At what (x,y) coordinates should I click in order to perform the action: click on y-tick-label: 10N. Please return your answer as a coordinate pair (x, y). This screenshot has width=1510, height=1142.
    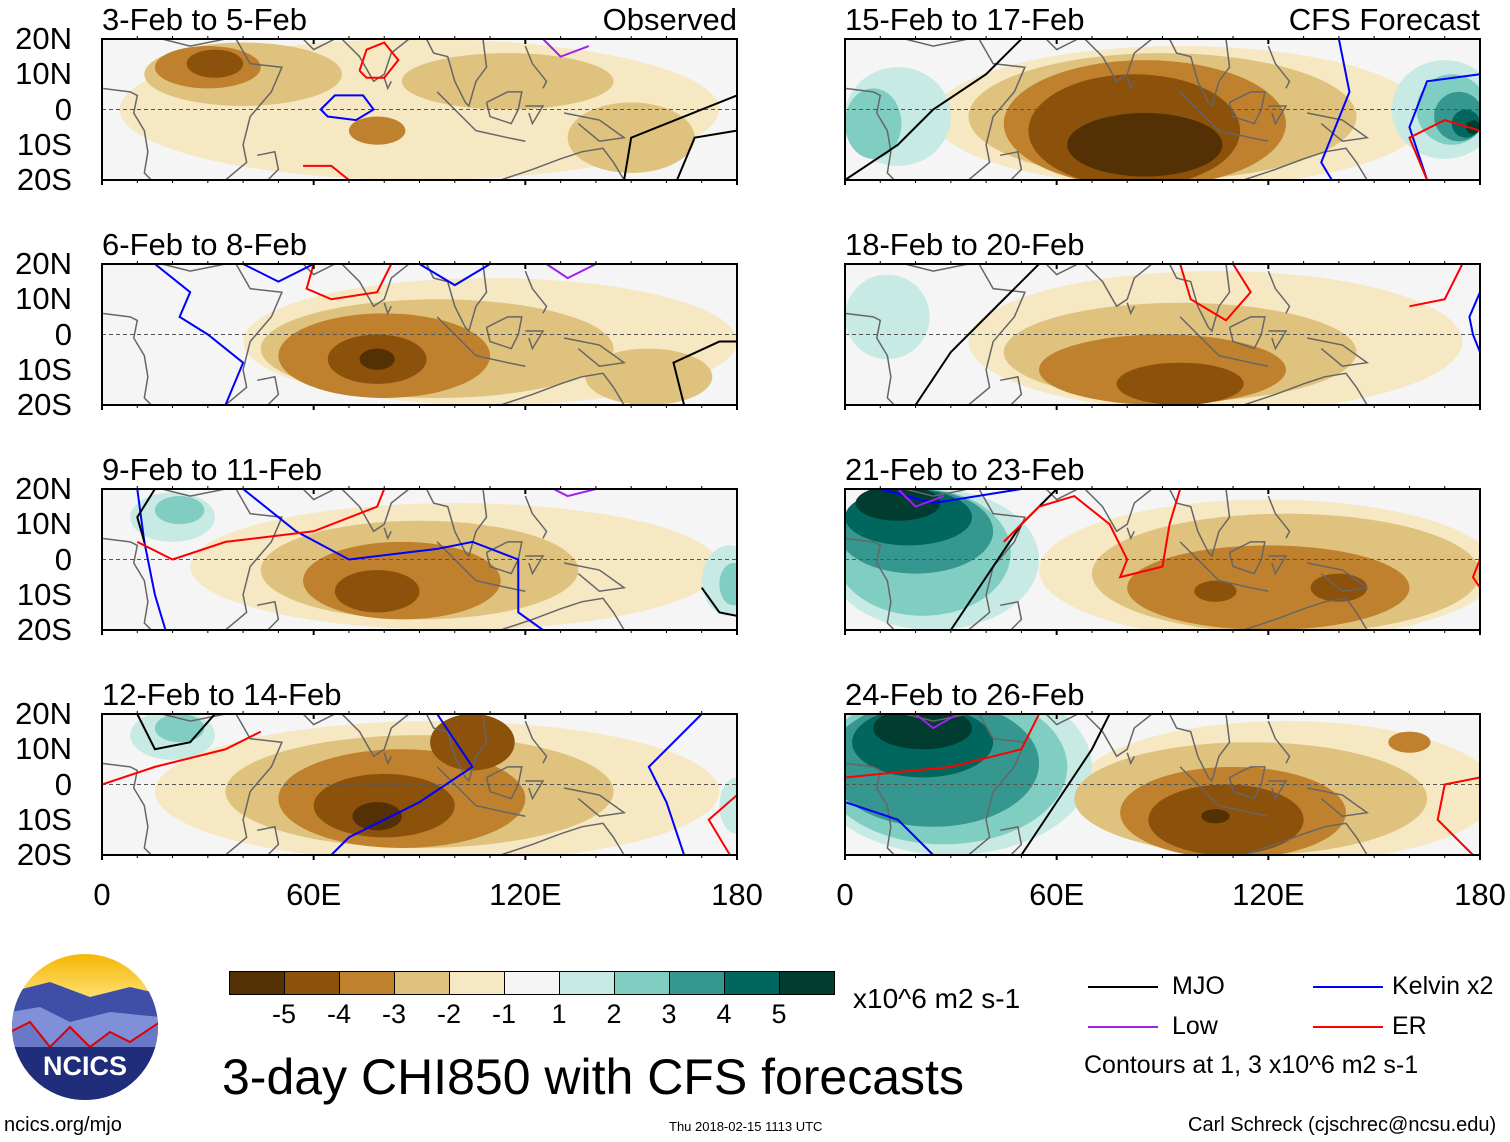
    Looking at the image, I should click on (43, 299).